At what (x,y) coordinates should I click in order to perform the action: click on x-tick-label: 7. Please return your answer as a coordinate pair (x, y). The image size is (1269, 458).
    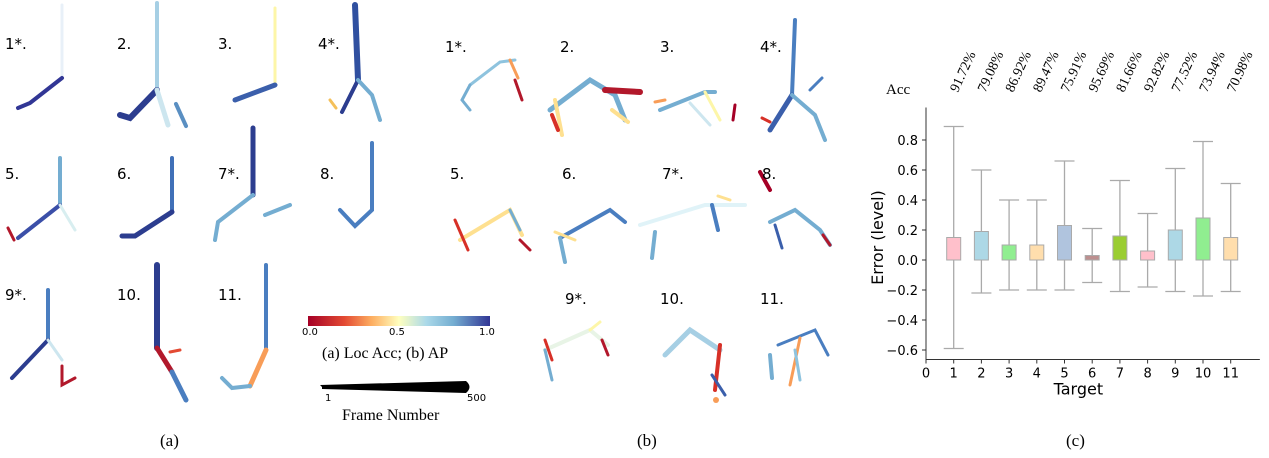
    Looking at the image, I should click on (1120, 374).